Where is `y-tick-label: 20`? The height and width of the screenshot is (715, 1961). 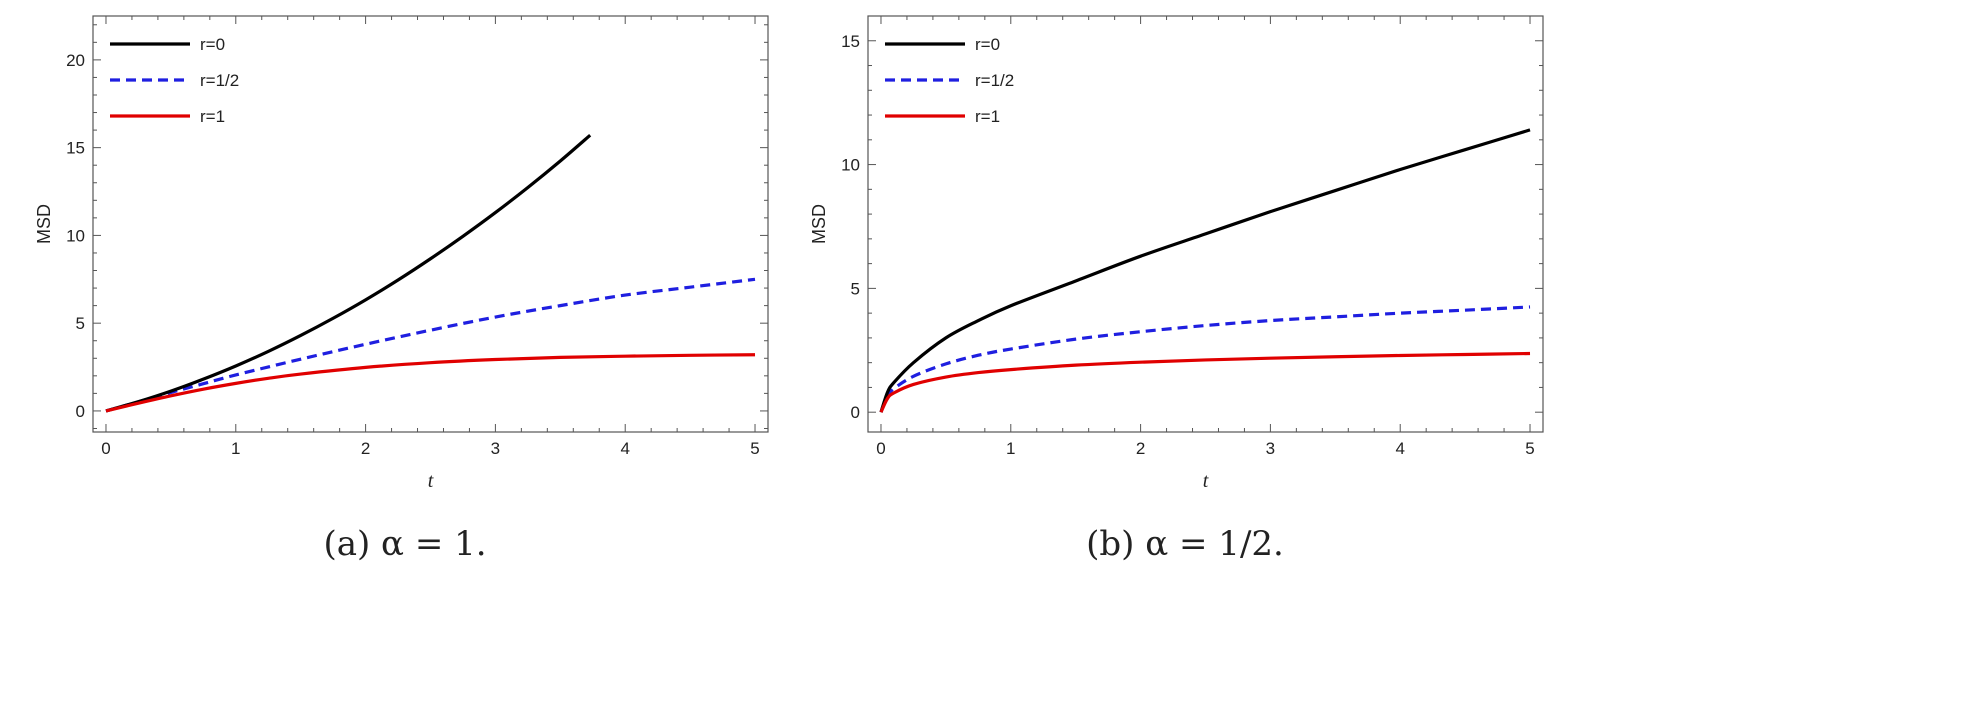
y-tick-label: 20 is located at coordinates (75, 60).